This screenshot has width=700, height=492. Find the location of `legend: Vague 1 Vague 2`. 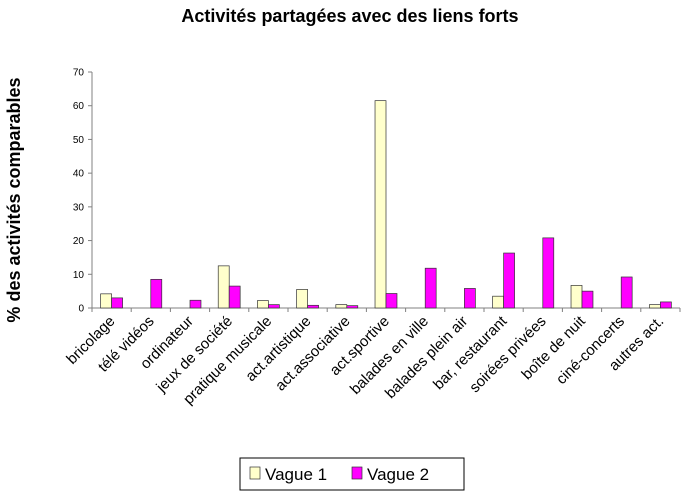

legend: Vague 1 Vague 2 is located at coordinates (352, 474).